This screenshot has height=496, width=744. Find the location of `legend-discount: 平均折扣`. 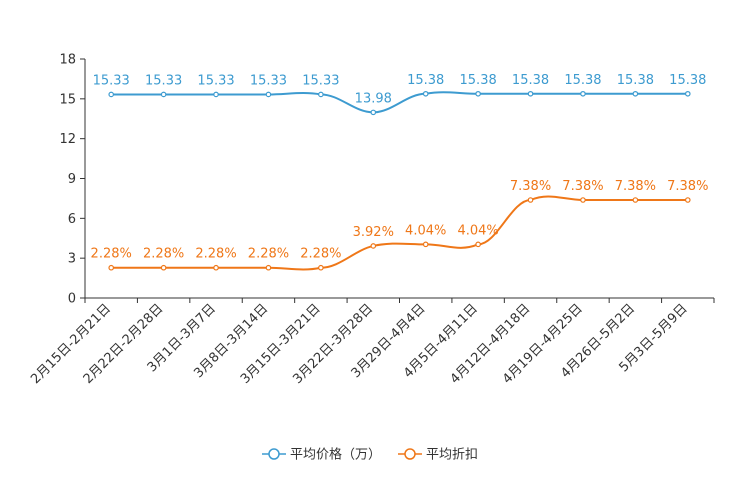

legend-discount: 平均折扣 is located at coordinates (452, 455).